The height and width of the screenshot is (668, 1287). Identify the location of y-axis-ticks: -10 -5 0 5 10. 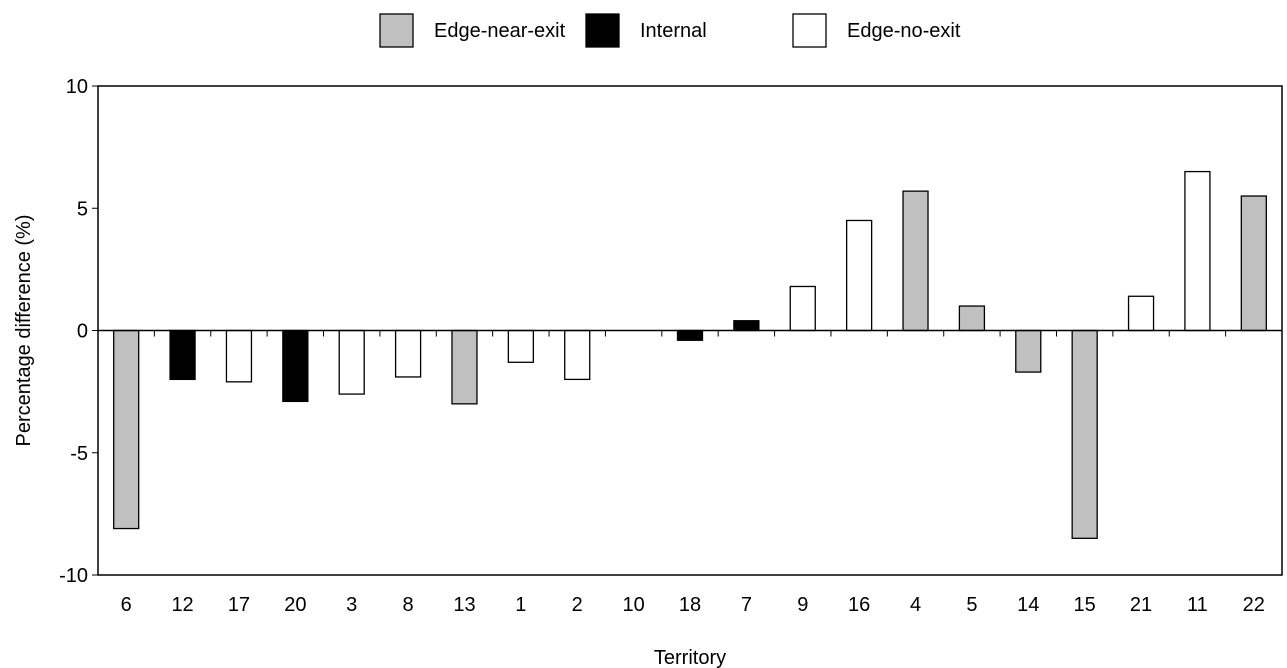
(78, 331).